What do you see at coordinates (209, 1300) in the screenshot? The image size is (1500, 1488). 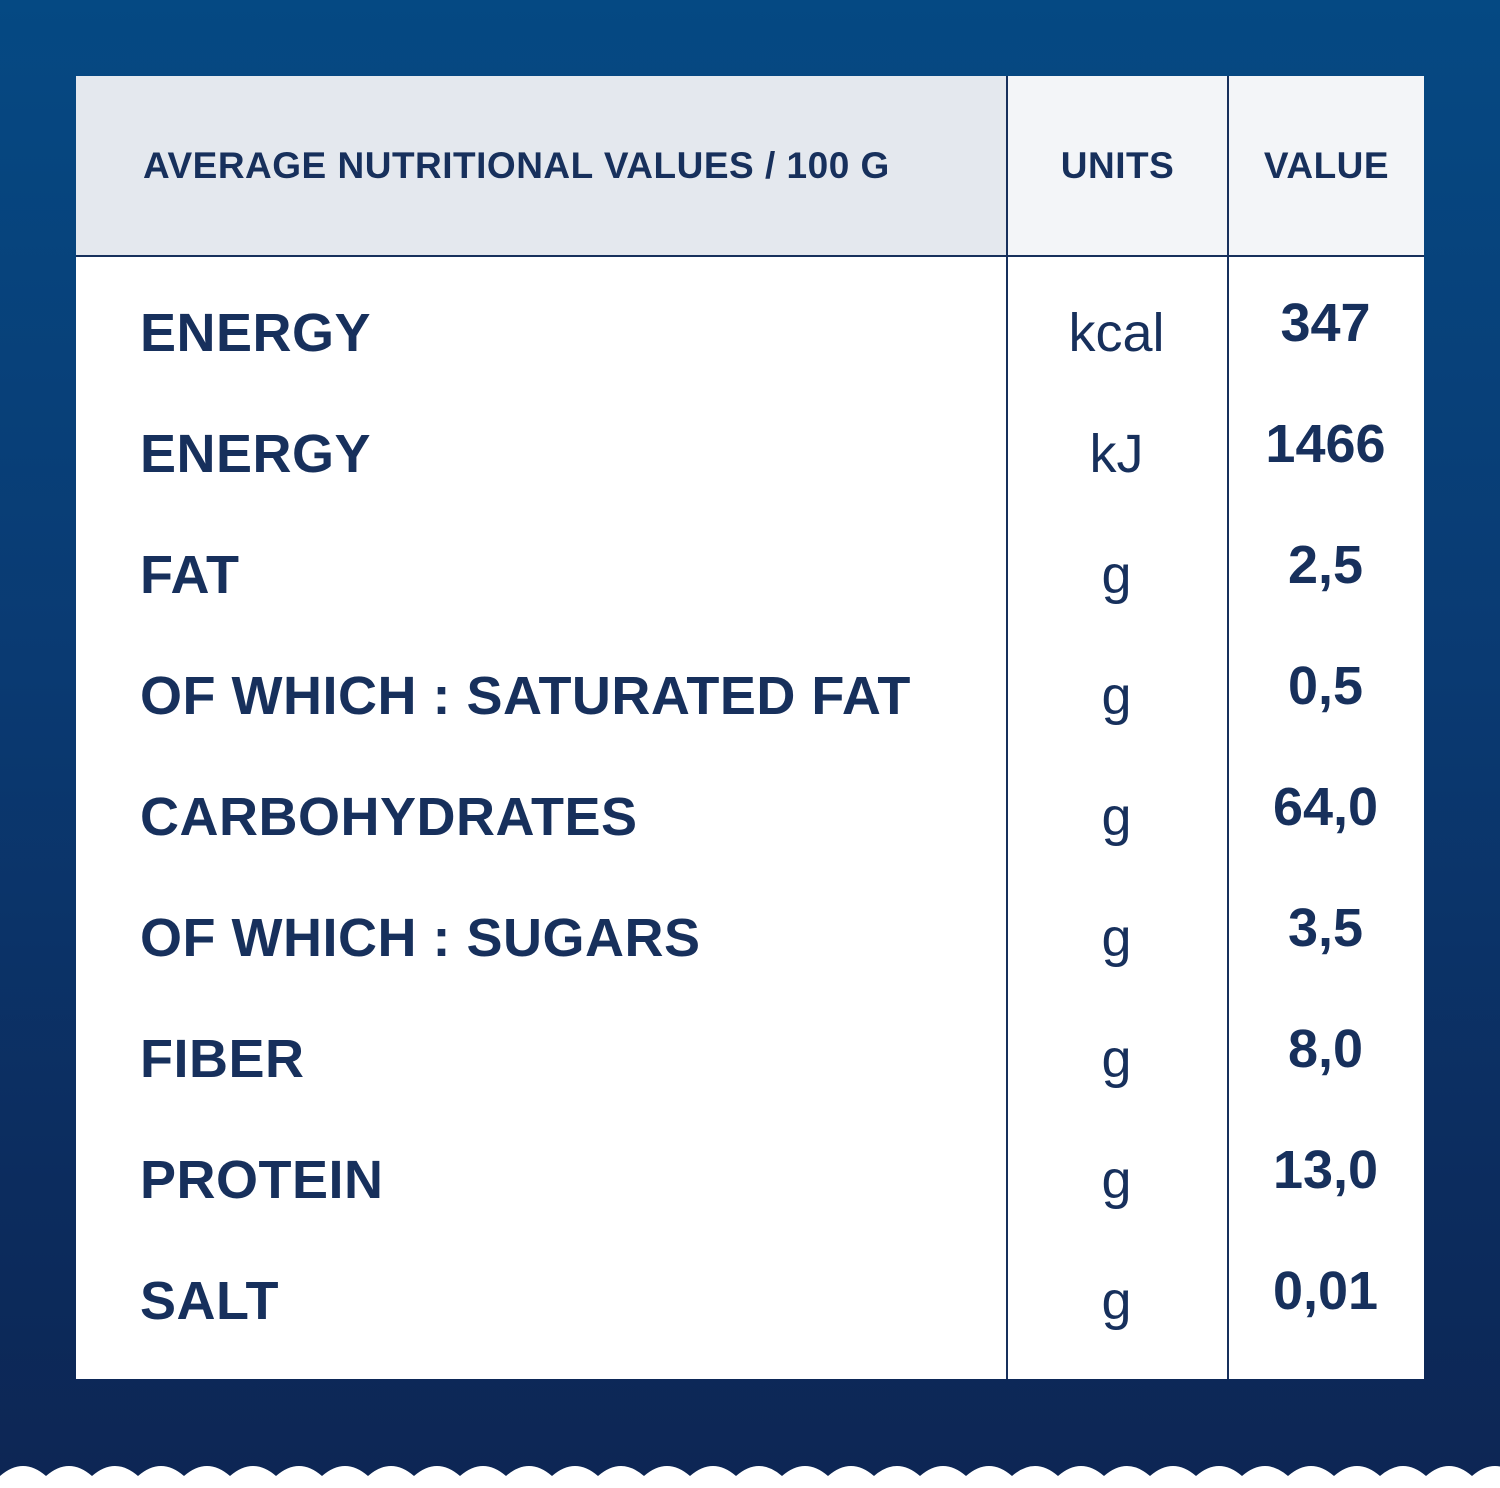 I see `nutrient-label: SALT` at bounding box center [209, 1300].